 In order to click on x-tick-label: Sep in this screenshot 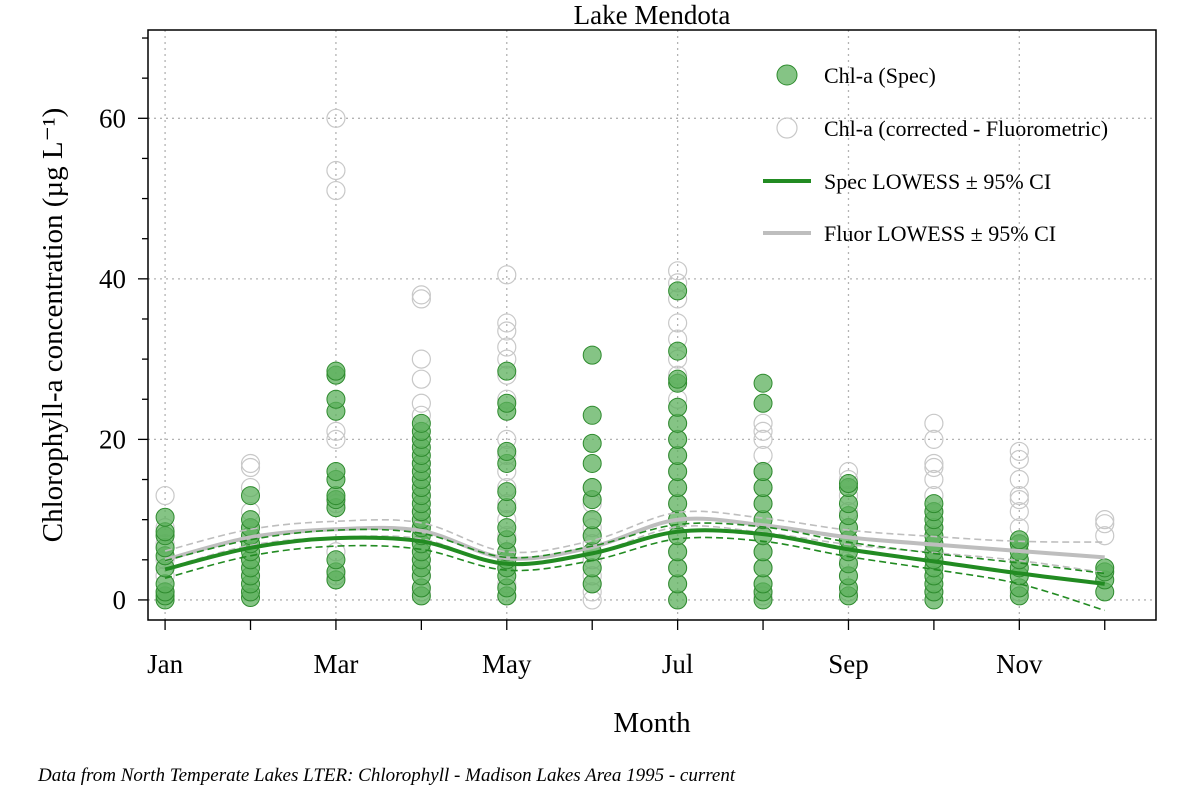, I will do `click(848, 664)`.